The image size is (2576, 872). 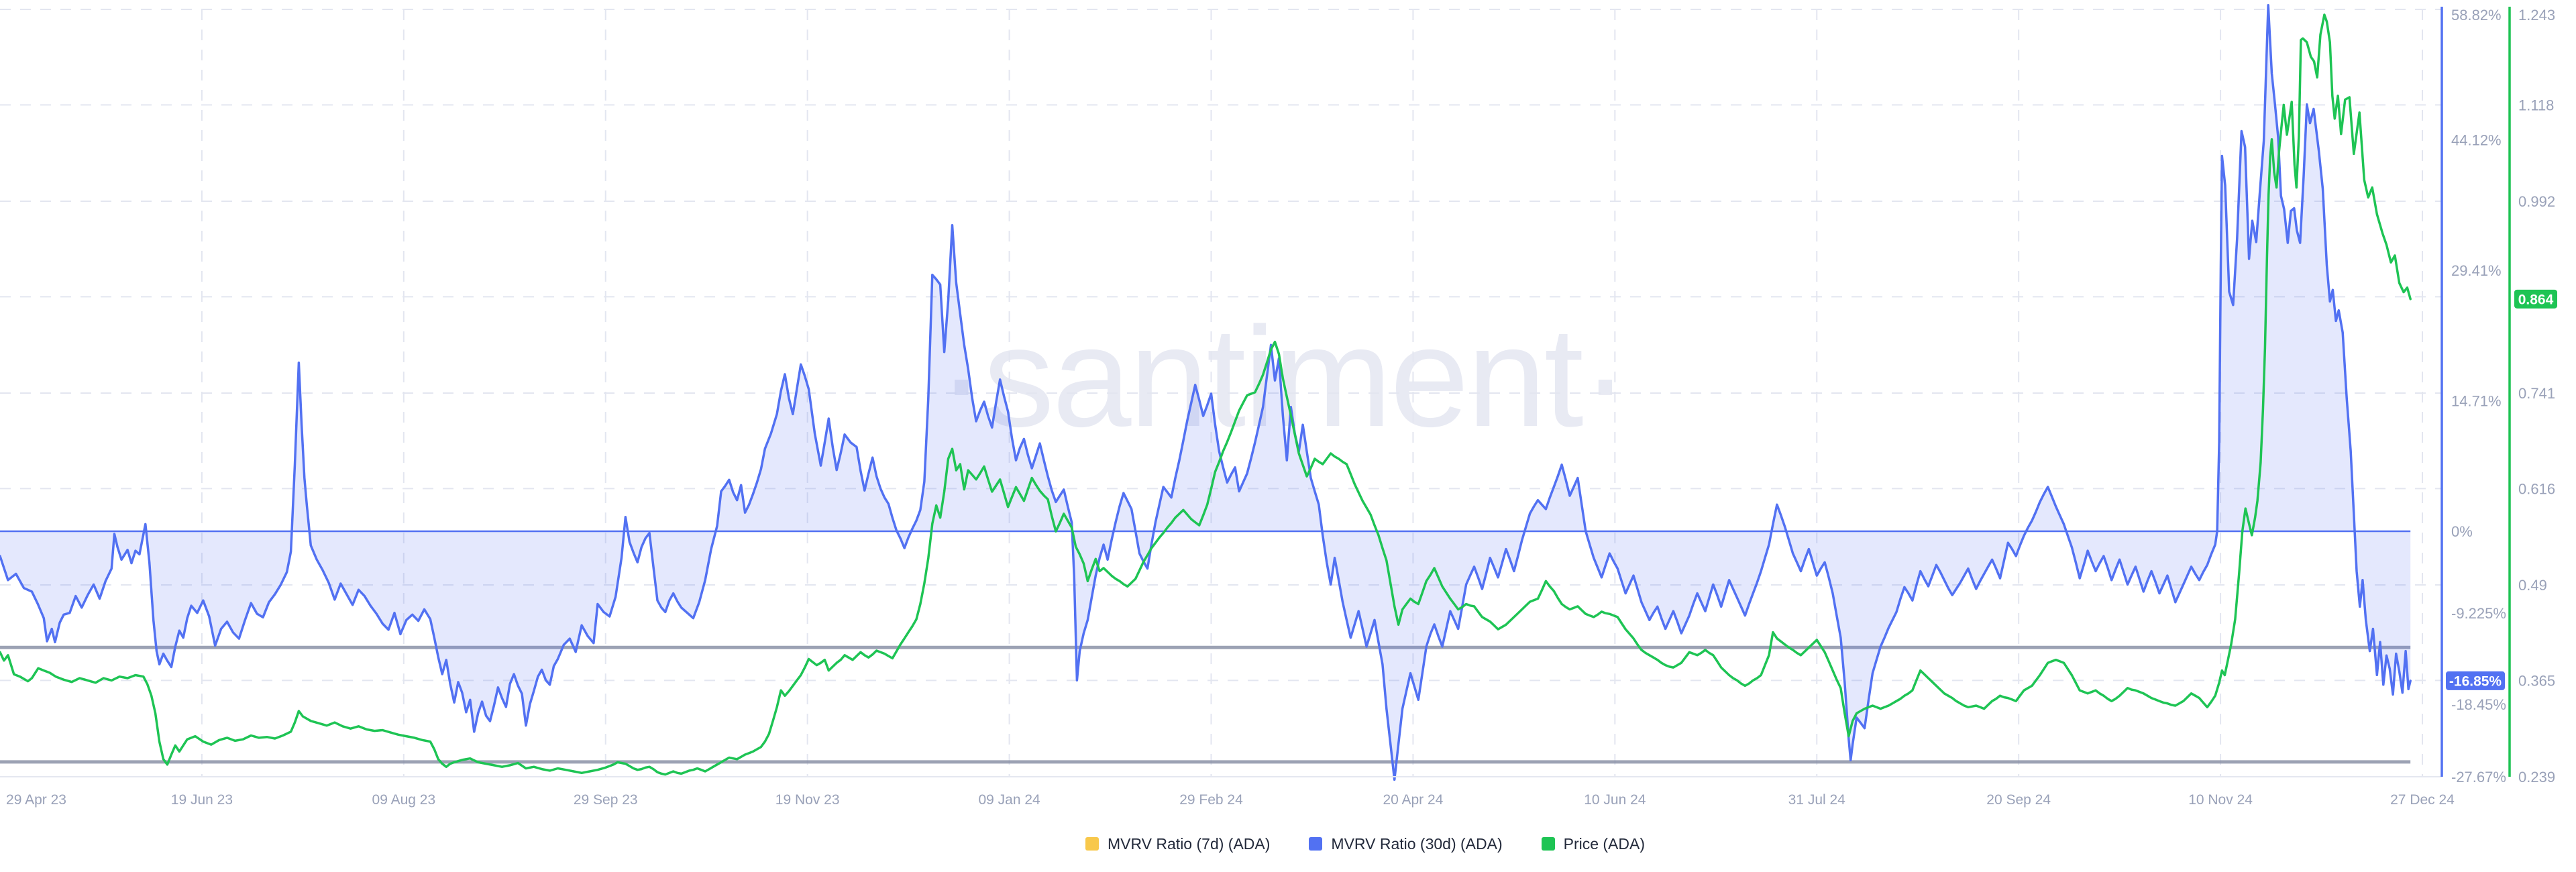 What do you see at coordinates (1189, 844) in the screenshot?
I see `legend-label: MVRV Ratio (7d) (ADA)` at bounding box center [1189, 844].